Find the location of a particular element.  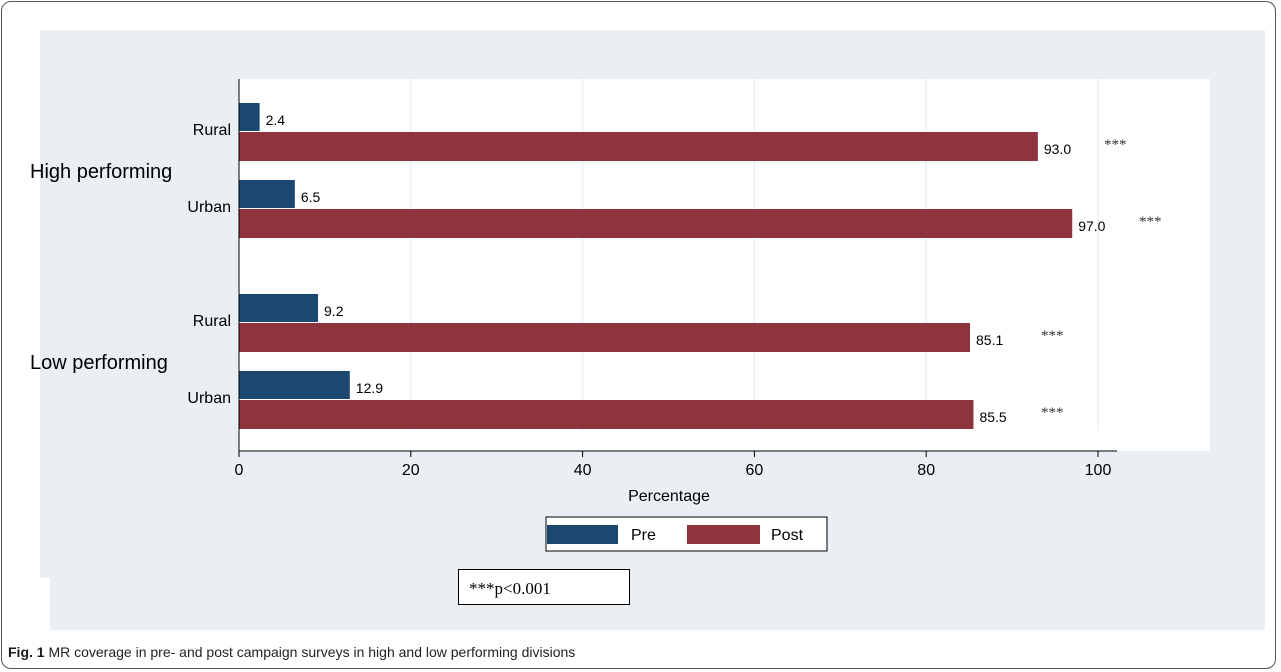

significance-note: ***p<0.001 is located at coordinates (544, 587).